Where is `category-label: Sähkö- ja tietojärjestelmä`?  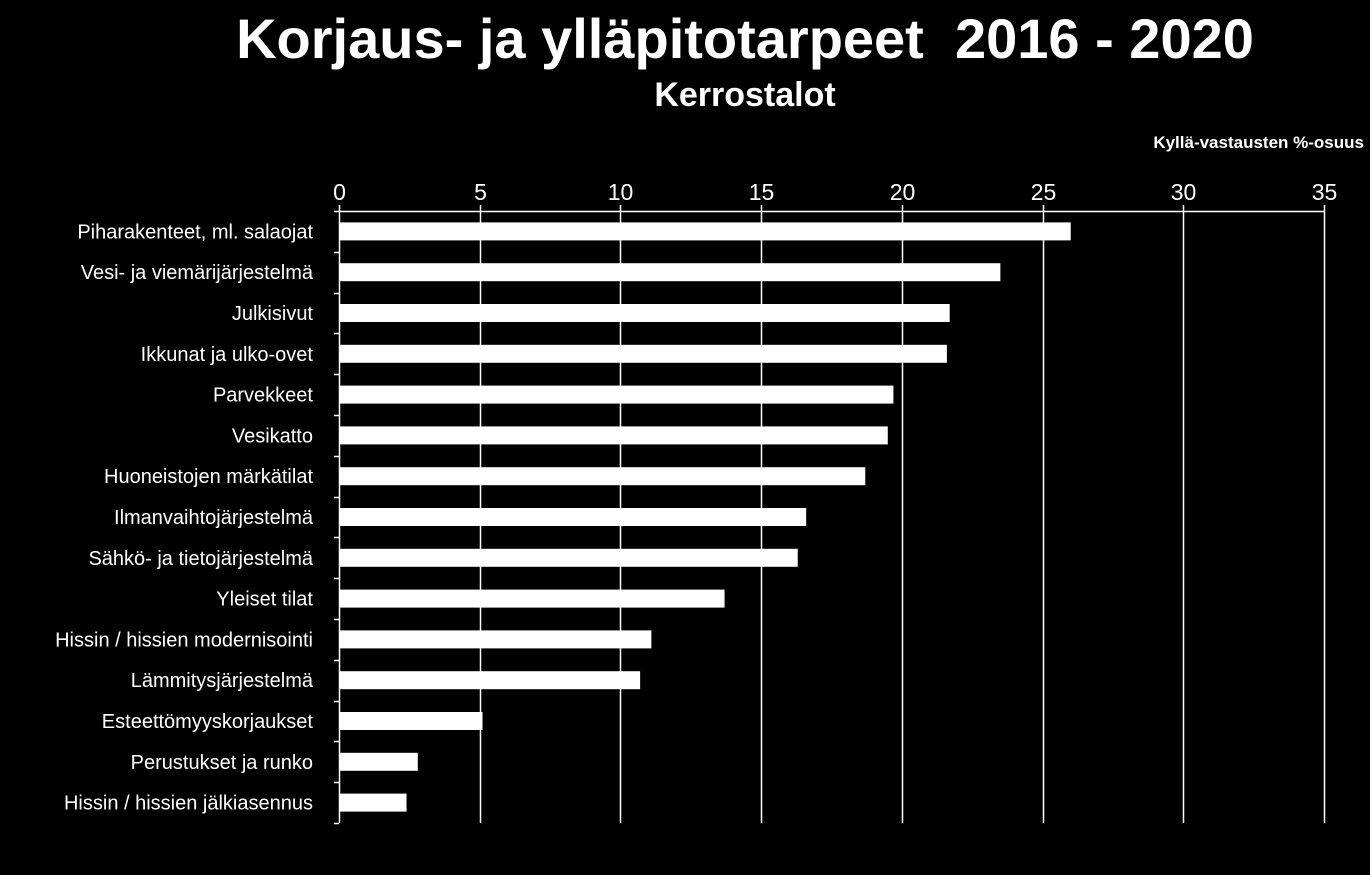 category-label: Sähkö- ja tietojärjestelmä is located at coordinates (200, 559).